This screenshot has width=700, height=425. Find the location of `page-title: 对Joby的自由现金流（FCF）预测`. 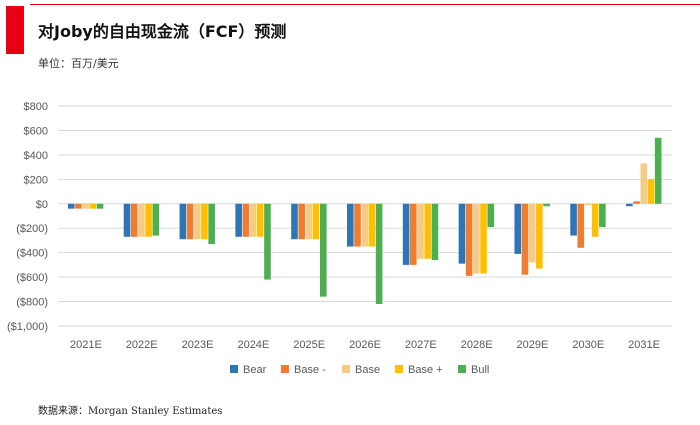

page-title: 对Joby的自由现金流（FCF）预测 is located at coordinates (162, 31).